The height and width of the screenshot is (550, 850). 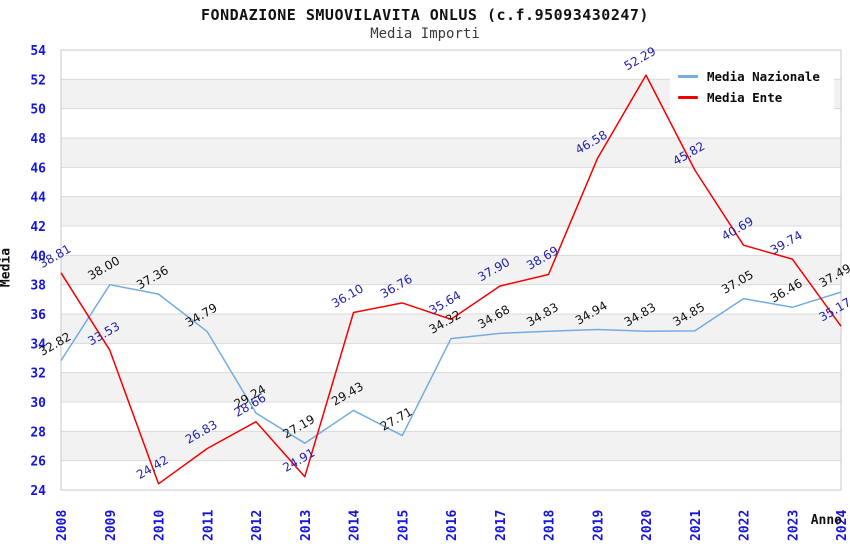 What do you see at coordinates (452, 525) in the screenshot?
I see `x-tick-label: 2016` at bounding box center [452, 525].